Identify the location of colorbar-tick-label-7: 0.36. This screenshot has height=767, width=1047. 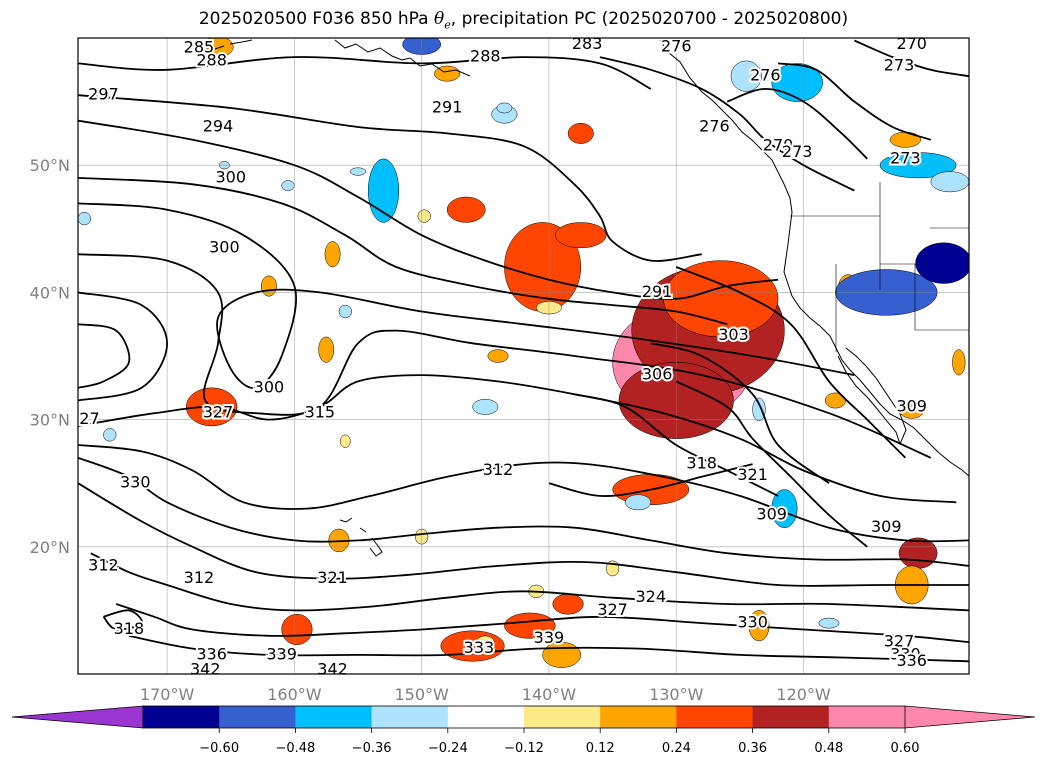
(752, 748).